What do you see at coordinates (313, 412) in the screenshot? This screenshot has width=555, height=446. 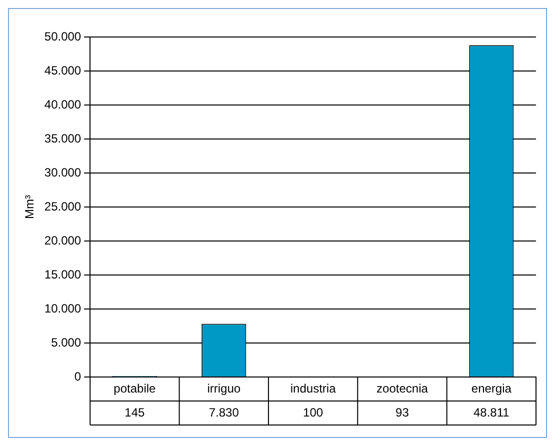 I see `data-label: 100` at bounding box center [313, 412].